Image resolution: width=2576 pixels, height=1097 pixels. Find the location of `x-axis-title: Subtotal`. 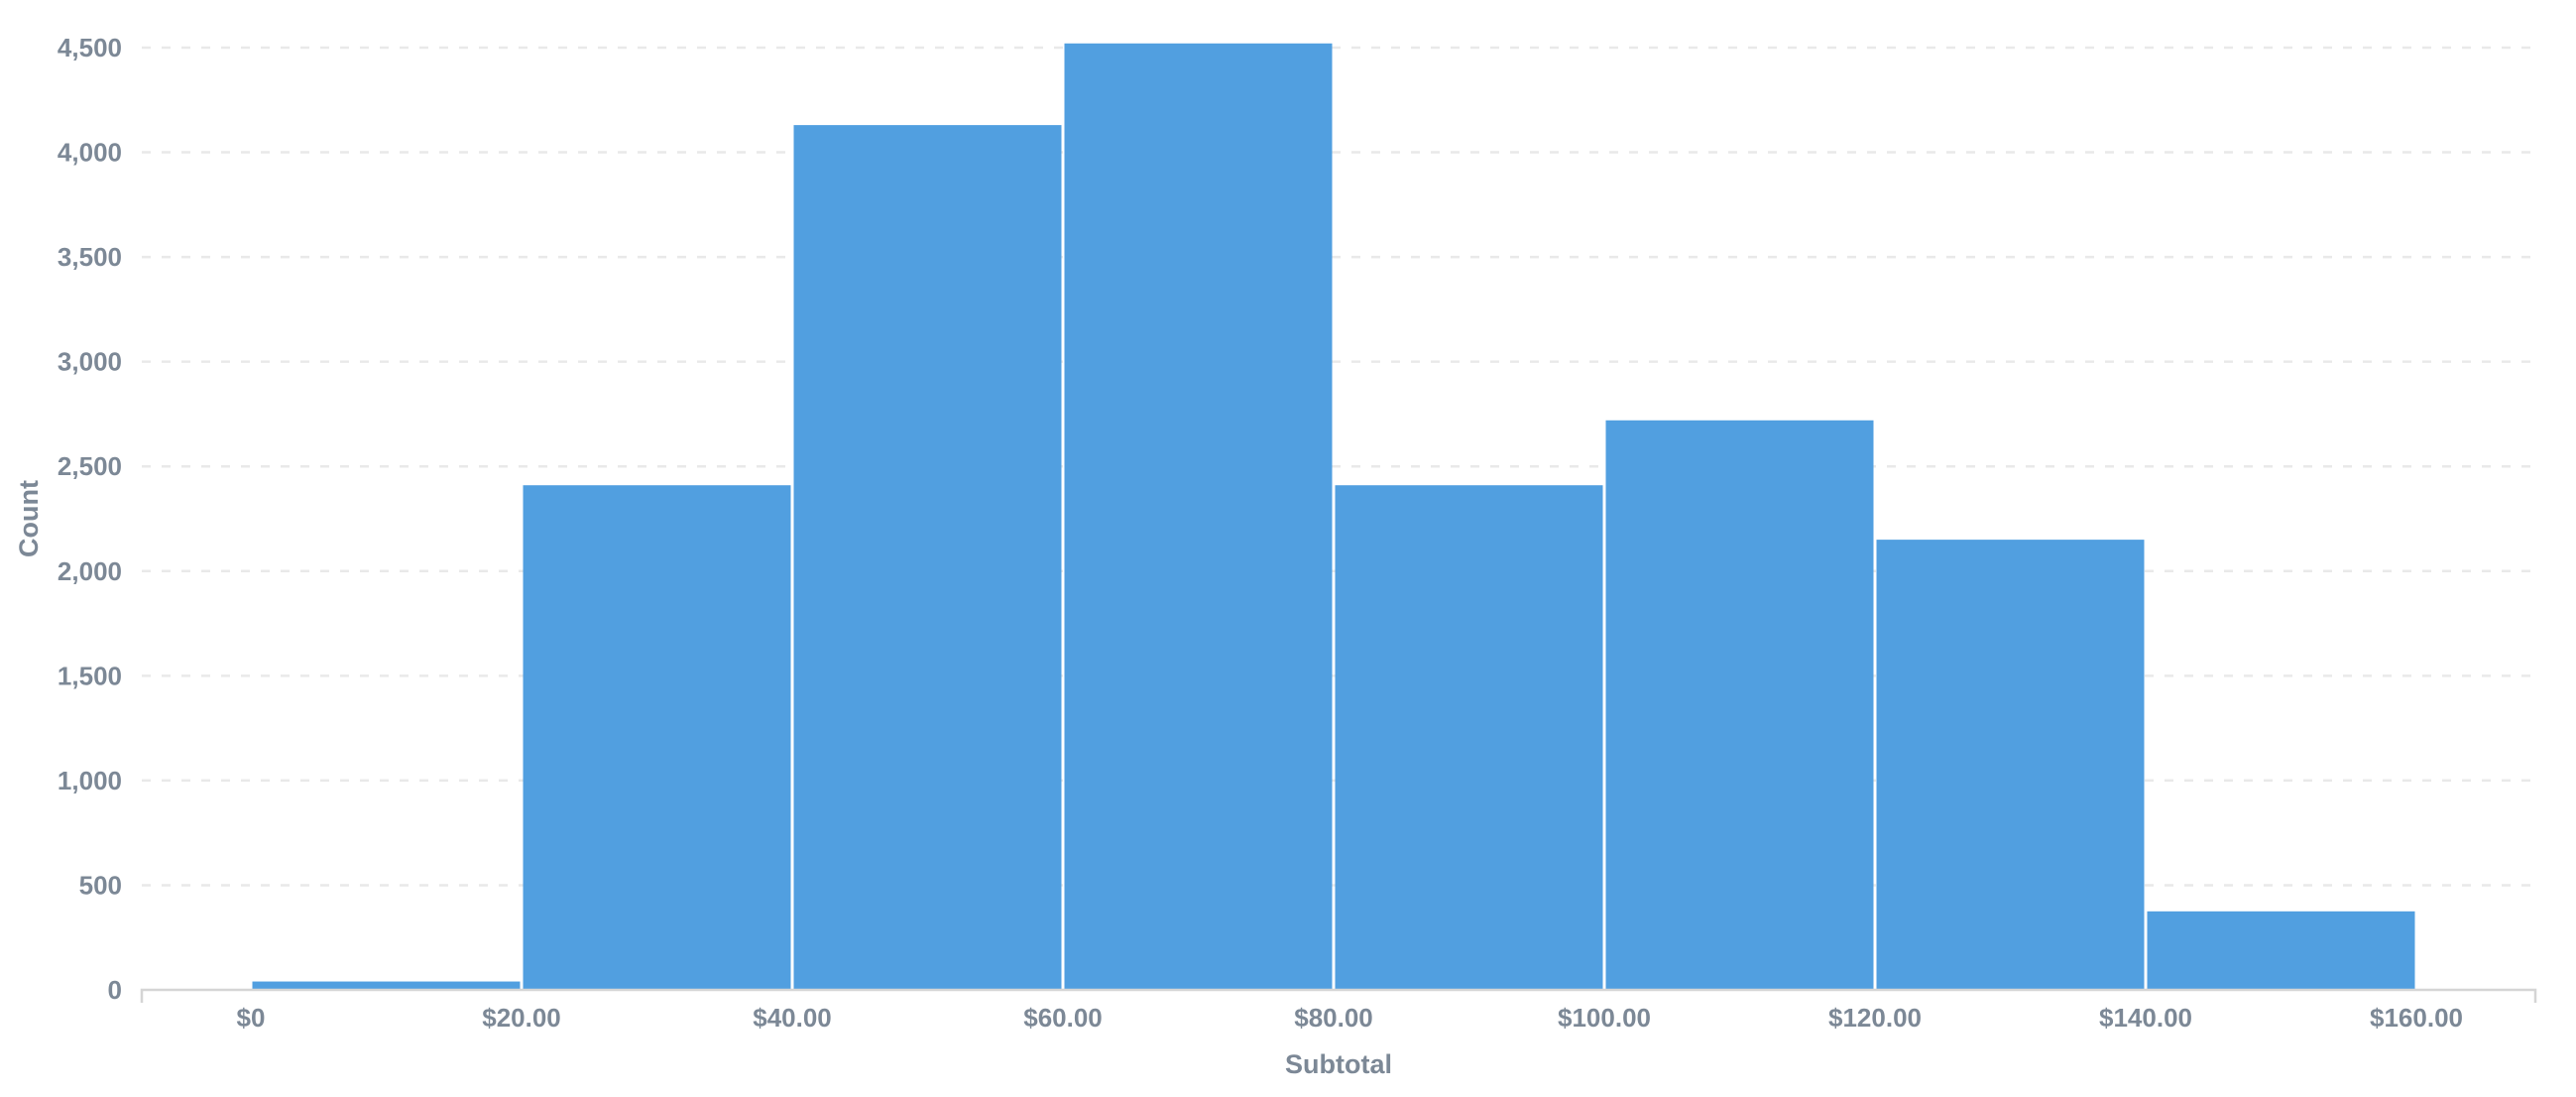

x-axis-title: Subtotal is located at coordinates (1338, 1064).